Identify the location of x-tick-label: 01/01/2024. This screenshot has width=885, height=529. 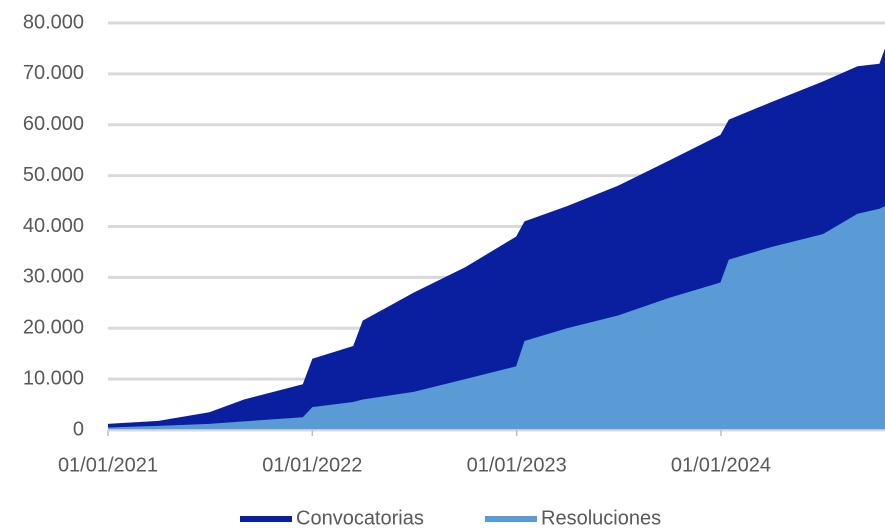
(721, 465).